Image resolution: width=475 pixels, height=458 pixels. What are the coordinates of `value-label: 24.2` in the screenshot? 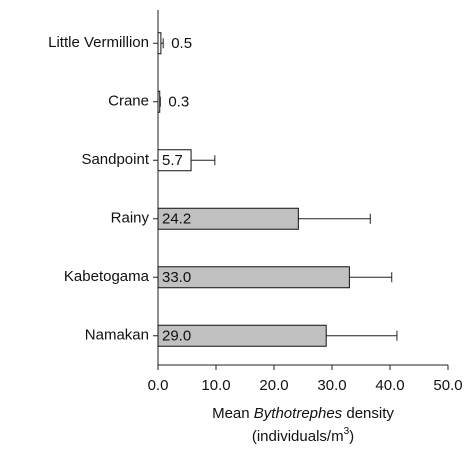 It's located at (176, 219).